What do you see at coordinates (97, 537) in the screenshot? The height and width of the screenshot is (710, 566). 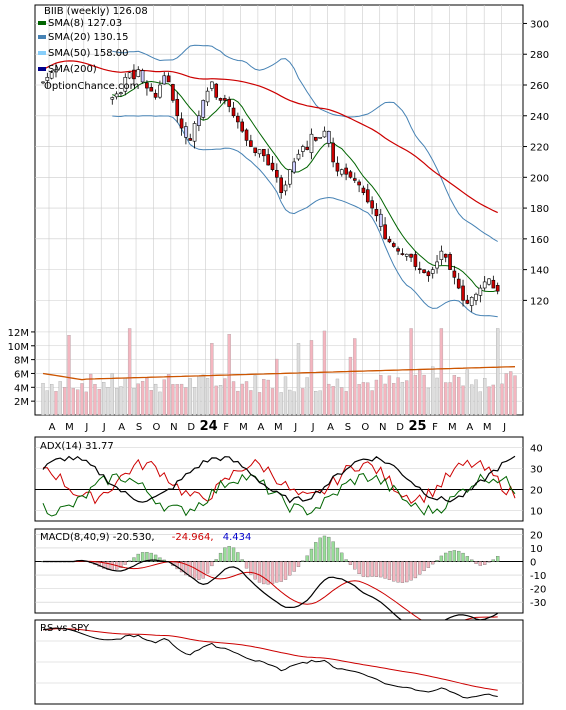 I see `macd-label-main: MACD(8,40,9) -20.530,` at bounding box center [97, 537].